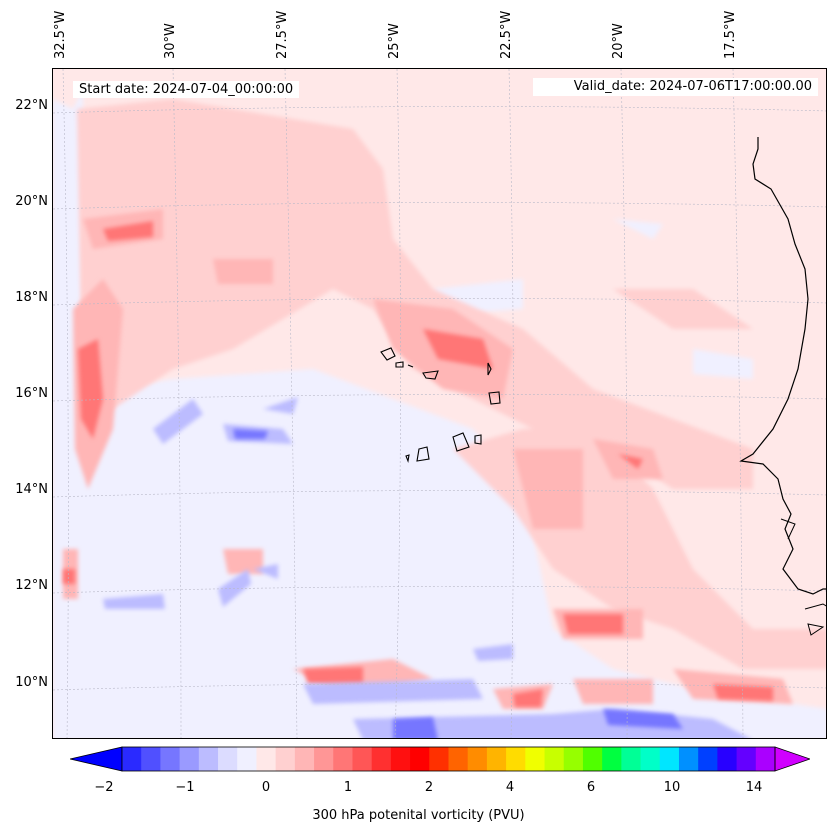  I want to click on latitude-label: 12°N, so click(31, 585).